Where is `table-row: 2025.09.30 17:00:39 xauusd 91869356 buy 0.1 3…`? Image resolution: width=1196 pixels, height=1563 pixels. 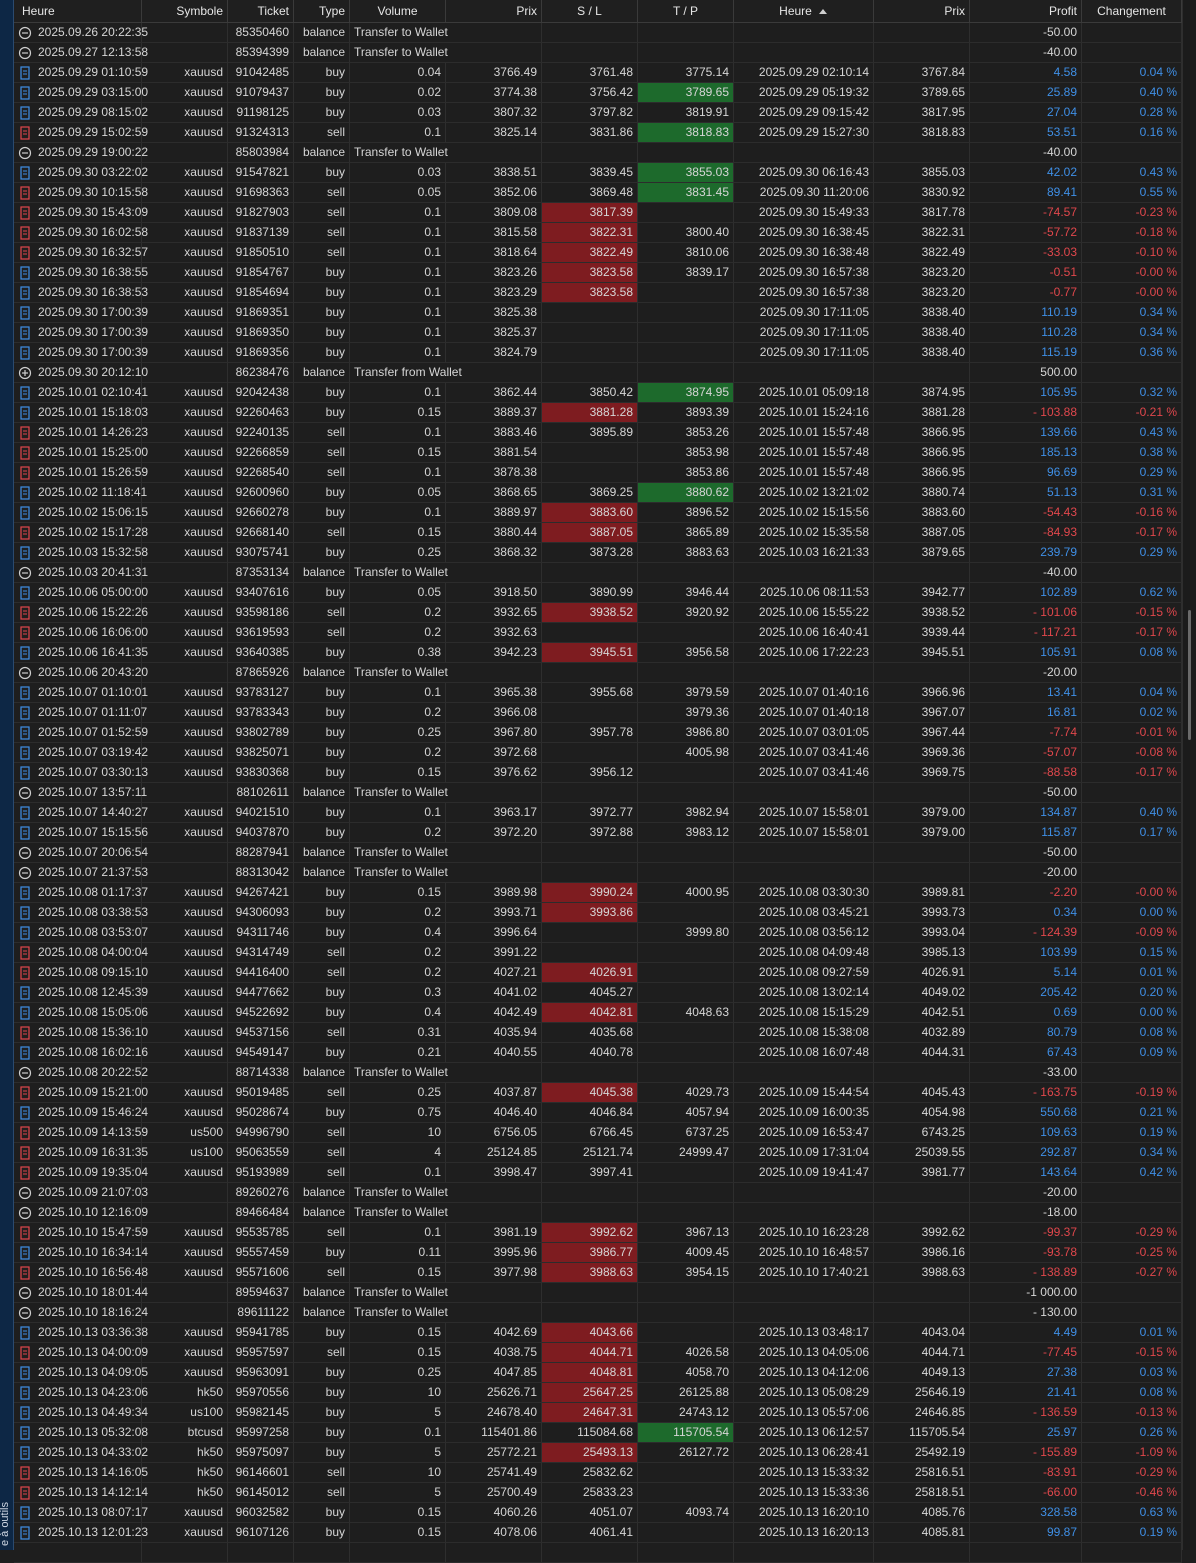
table-row: 2025.09.30 17:00:39 xauusd 91869356 buy 0.1 3… is located at coordinates (598, 353).